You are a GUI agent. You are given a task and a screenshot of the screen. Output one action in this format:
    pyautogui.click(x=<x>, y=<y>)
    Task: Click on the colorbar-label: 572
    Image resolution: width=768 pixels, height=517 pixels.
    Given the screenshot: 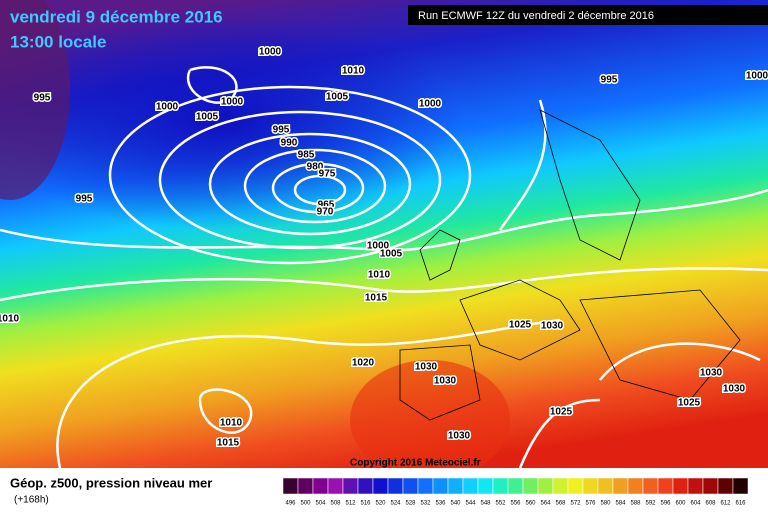 What is the action you would take?
    pyautogui.click(x=575, y=504)
    